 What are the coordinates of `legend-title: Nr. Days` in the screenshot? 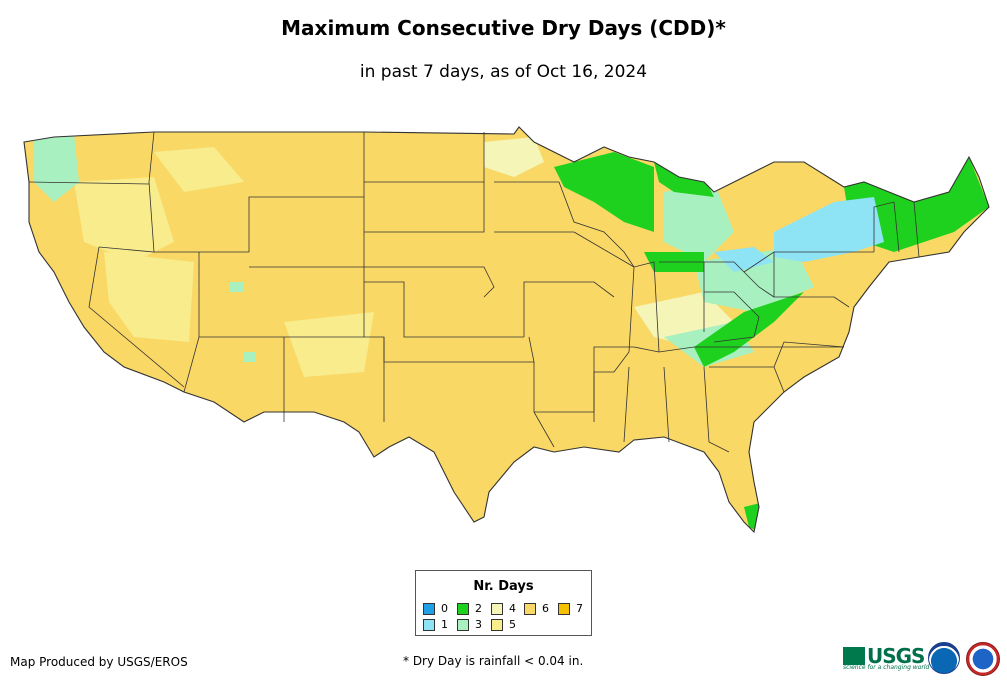 It's located at (503, 586).